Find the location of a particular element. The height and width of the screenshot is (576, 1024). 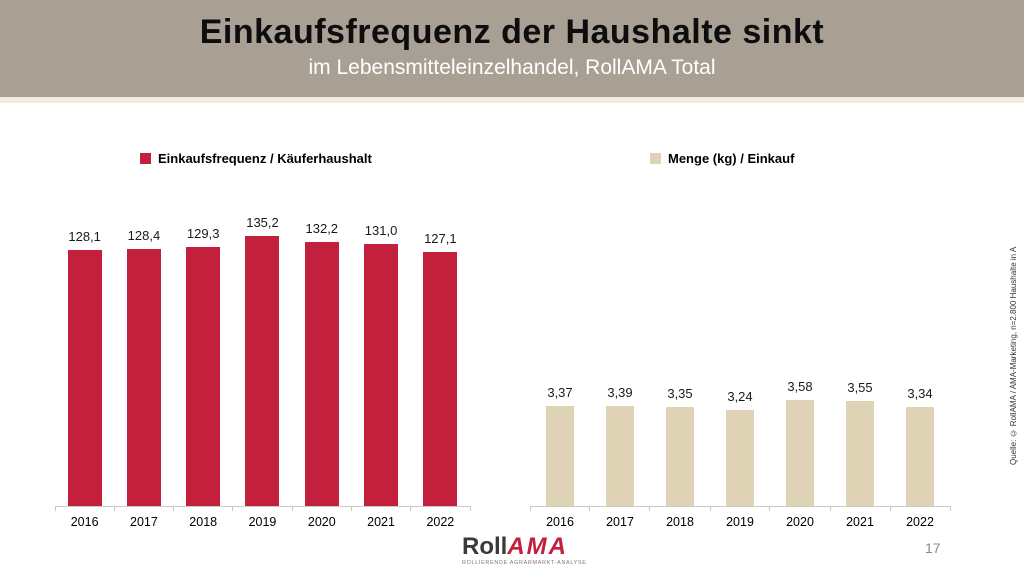

bar-group-2022: 127,1 is located at coordinates (440, 366).